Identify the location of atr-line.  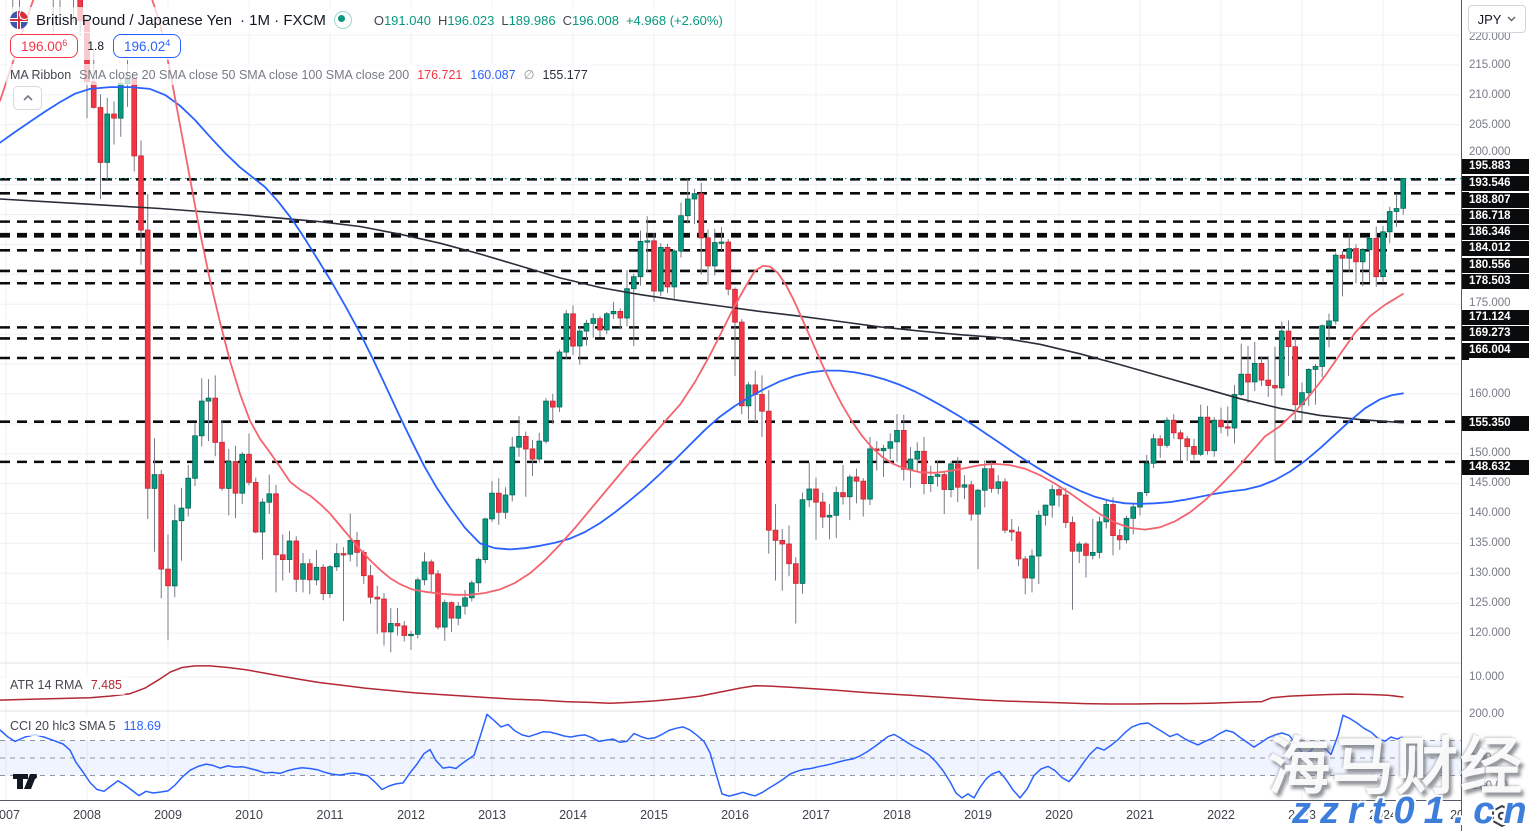
(702, 685).